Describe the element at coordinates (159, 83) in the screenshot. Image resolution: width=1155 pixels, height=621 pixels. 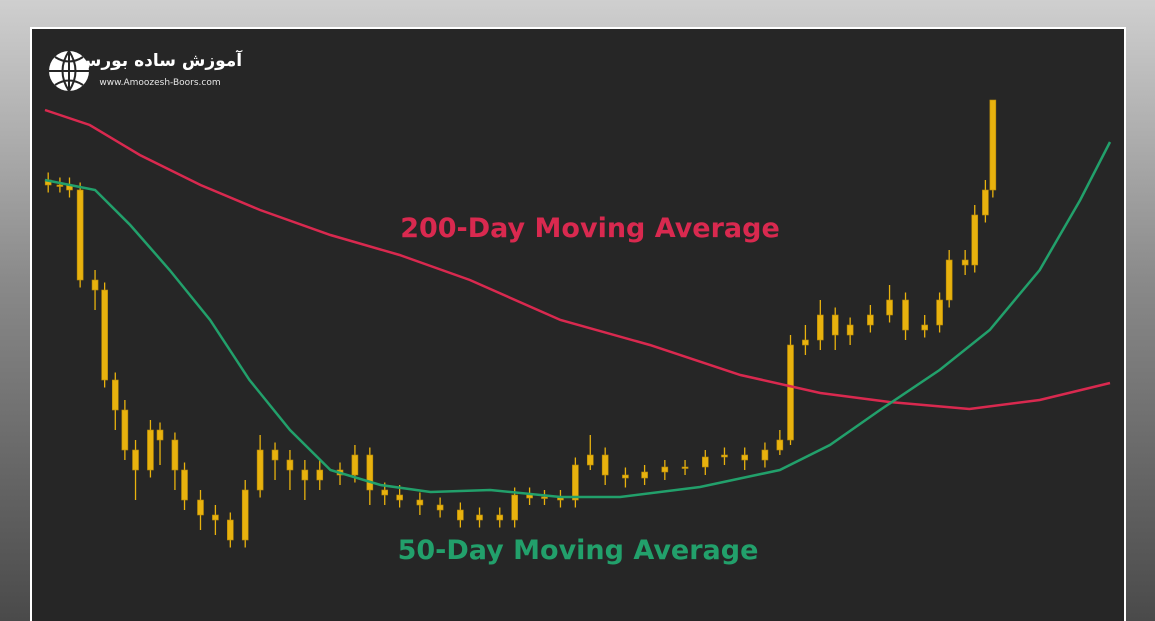
I see `logo-url: www.Amoozesh-Boors.com` at that location.